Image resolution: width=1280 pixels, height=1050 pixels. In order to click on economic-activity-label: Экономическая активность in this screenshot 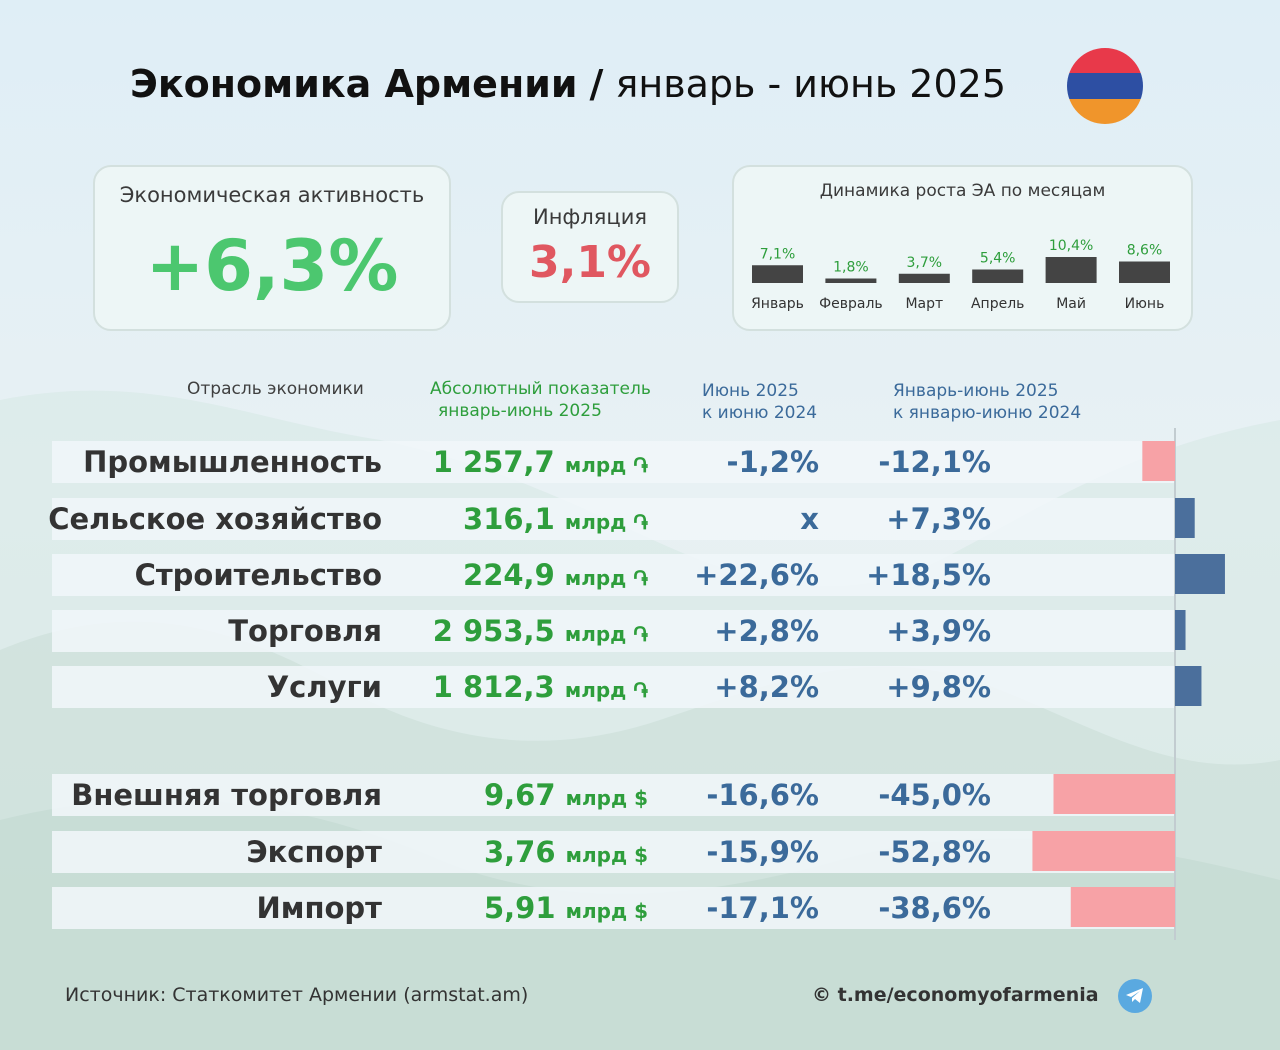, I will do `click(272, 195)`.